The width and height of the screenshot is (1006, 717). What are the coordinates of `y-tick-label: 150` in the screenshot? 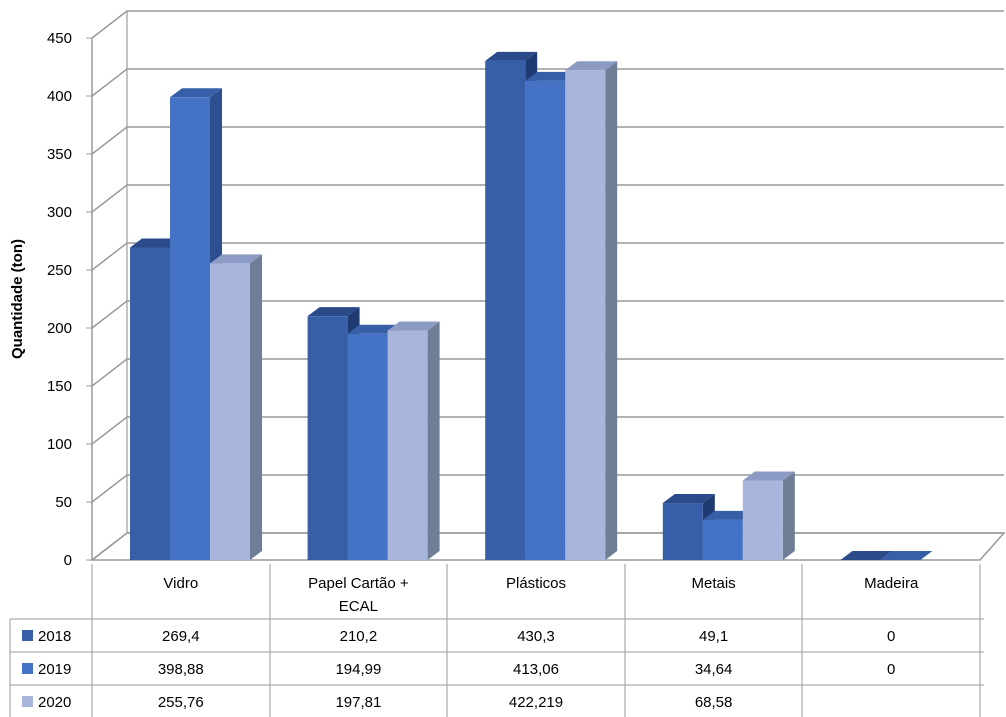 It's located at (59, 386).